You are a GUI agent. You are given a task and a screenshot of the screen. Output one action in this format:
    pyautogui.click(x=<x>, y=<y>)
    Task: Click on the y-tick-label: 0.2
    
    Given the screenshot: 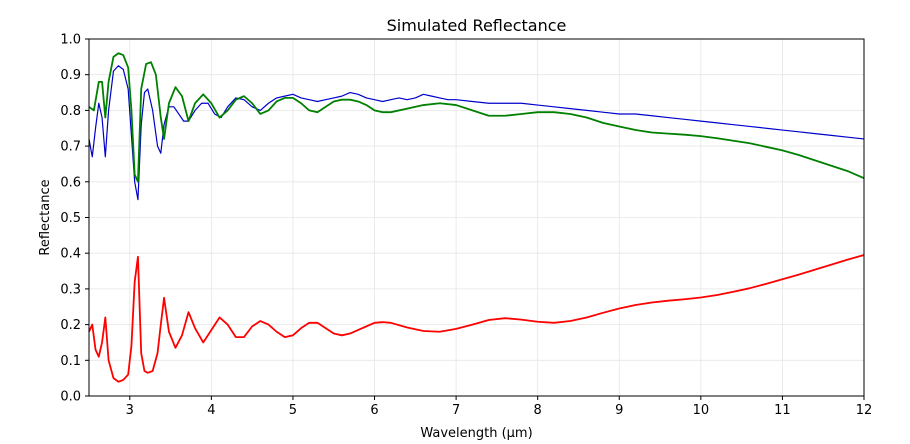 What is the action you would take?
    pyautogui.click(x=70, y=325)
    